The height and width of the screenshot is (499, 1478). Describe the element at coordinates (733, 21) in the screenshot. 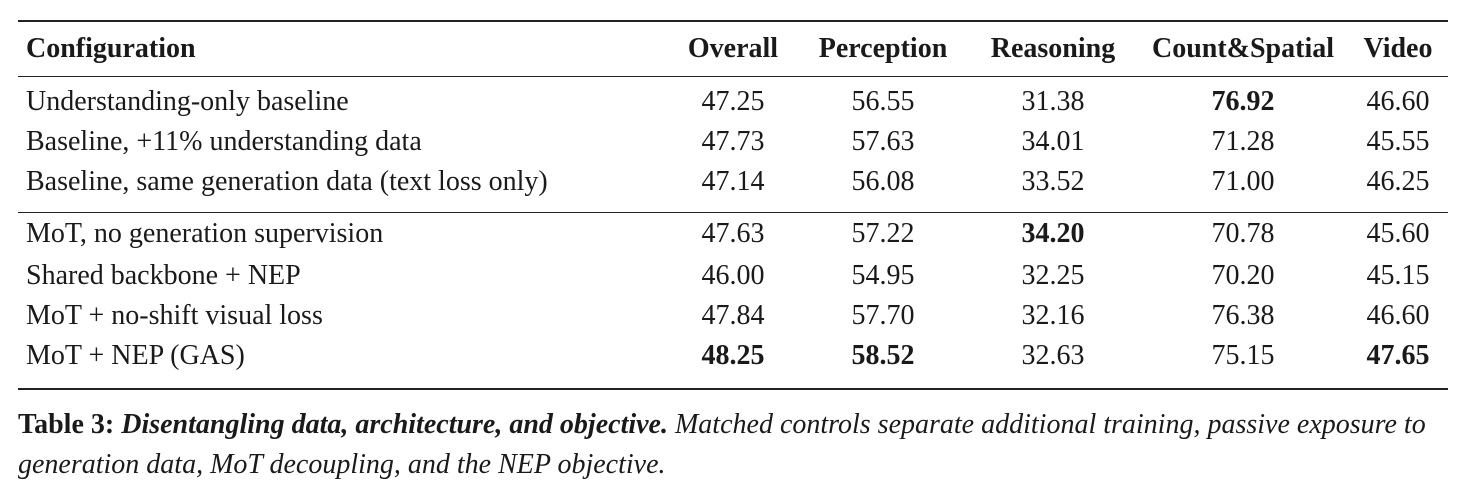

I see `top-rule` at that location.